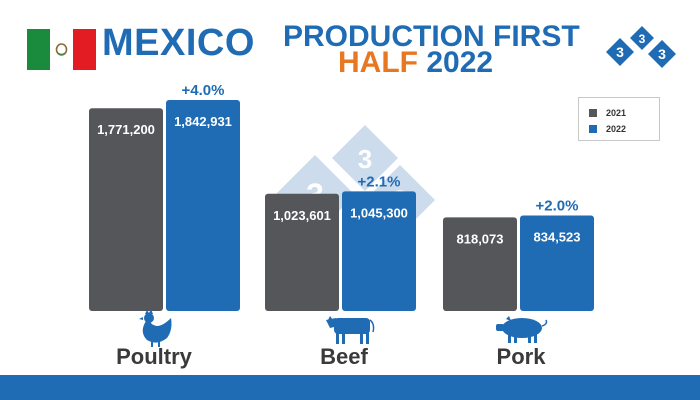  Describe the element at coordinates (155, 328) in the screenshot. I see `chicken-icon` at that location.